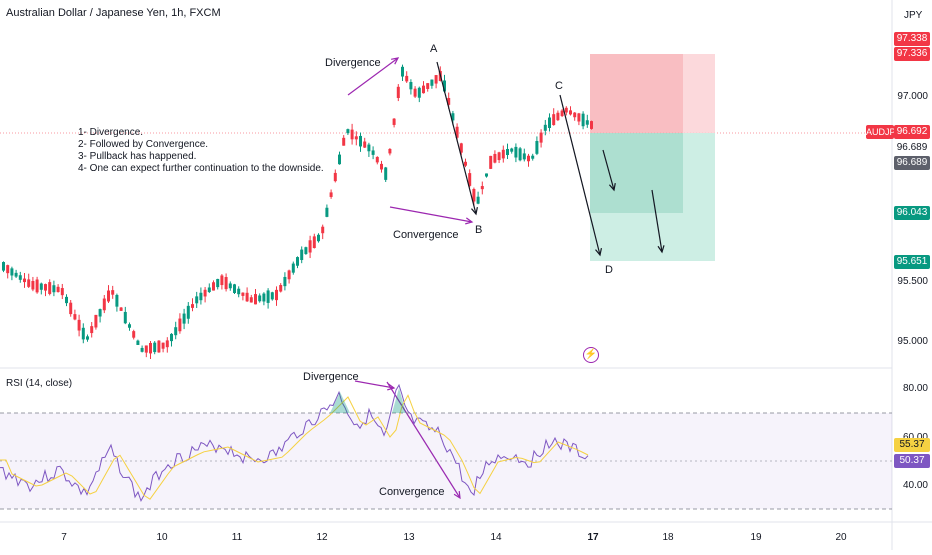 The height and width of the screenshot is (555, 932). What do you see at coordinates (912, 213) in the screenshot?
I see `target1-badge: 96.043` at bounding box center [912, 213].